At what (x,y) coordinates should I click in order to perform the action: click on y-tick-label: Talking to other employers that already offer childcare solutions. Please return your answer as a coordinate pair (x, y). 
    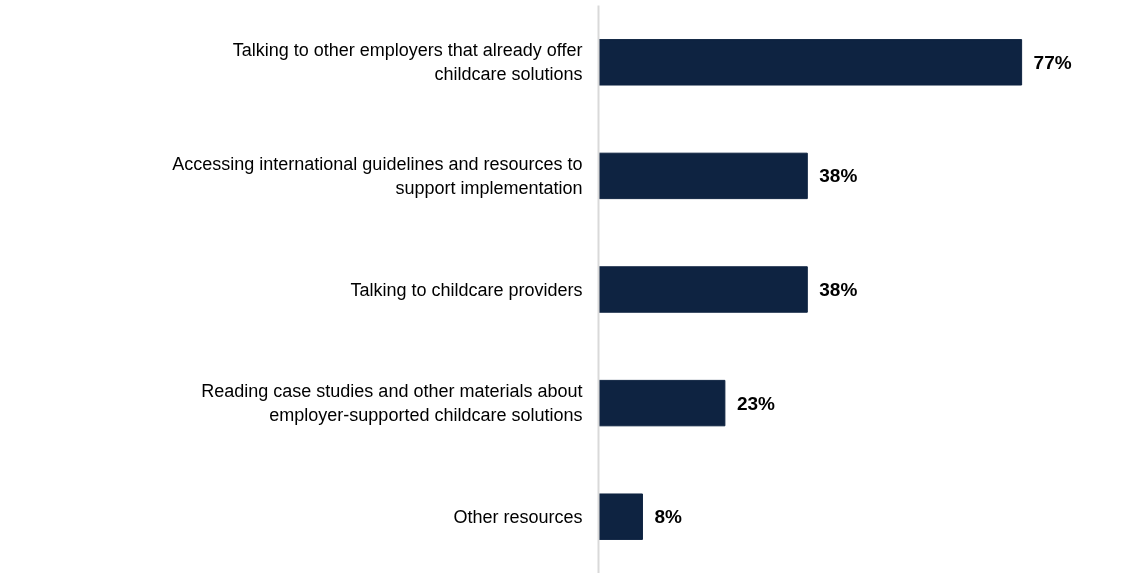
    Looking at the image, I should click on (407, 62).